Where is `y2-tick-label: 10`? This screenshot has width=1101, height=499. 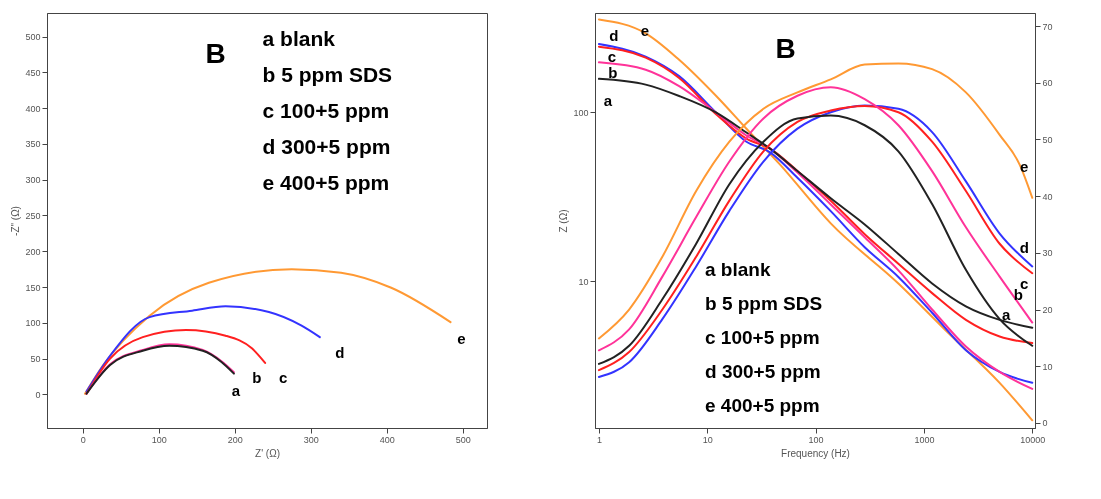 y2-tick-label: 10 is located at coordinates (1047, 366).